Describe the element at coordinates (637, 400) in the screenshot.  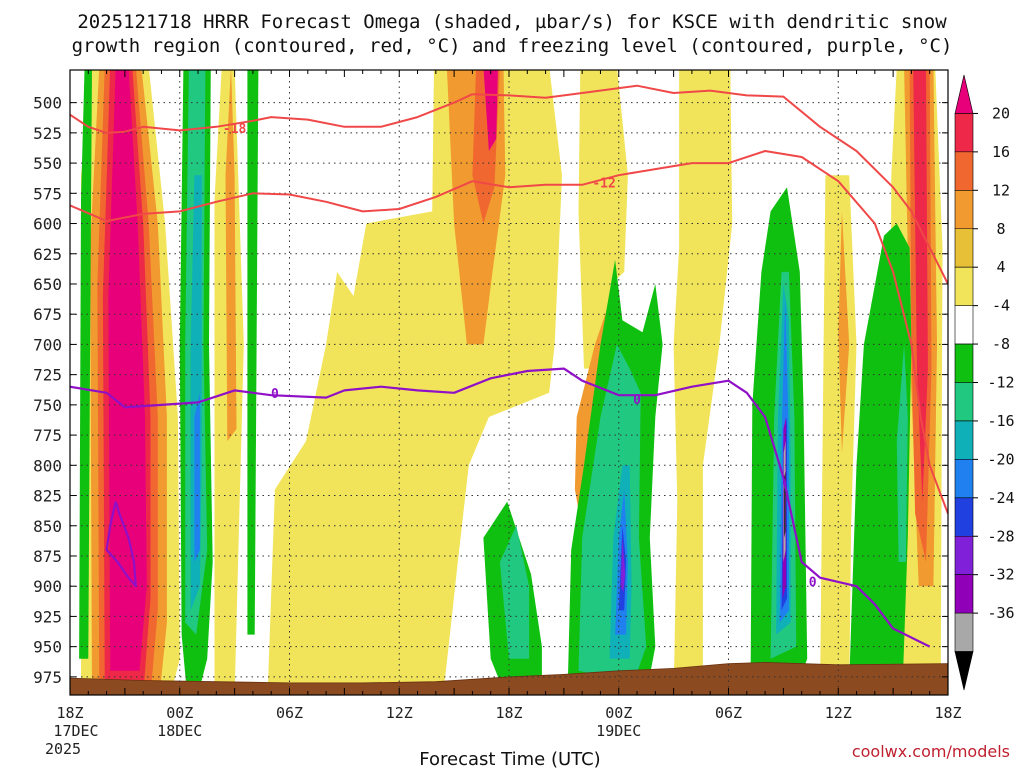
I see `contour-label-0-b: 0` at that location.